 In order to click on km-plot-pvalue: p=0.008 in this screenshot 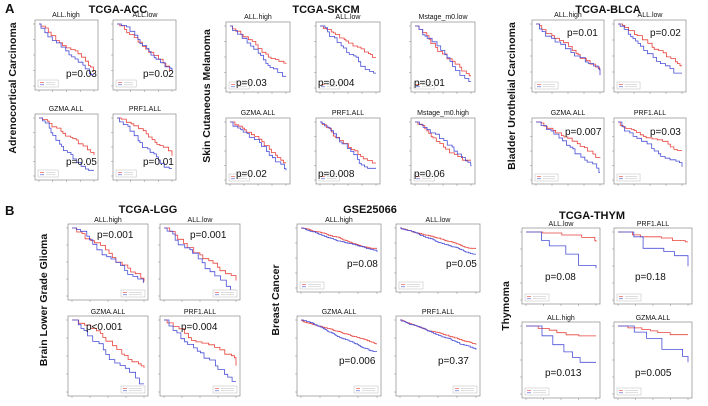, I will do `click(336, 174)`.